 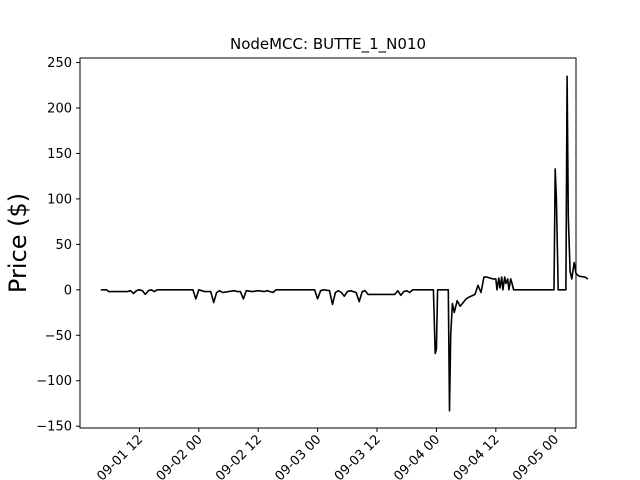 What do you see at coordinates (328, 44) in the screenshot?
I see `chart-title: NodeMCC: BUTTE_1_N010` at bounding box center [328, 44].